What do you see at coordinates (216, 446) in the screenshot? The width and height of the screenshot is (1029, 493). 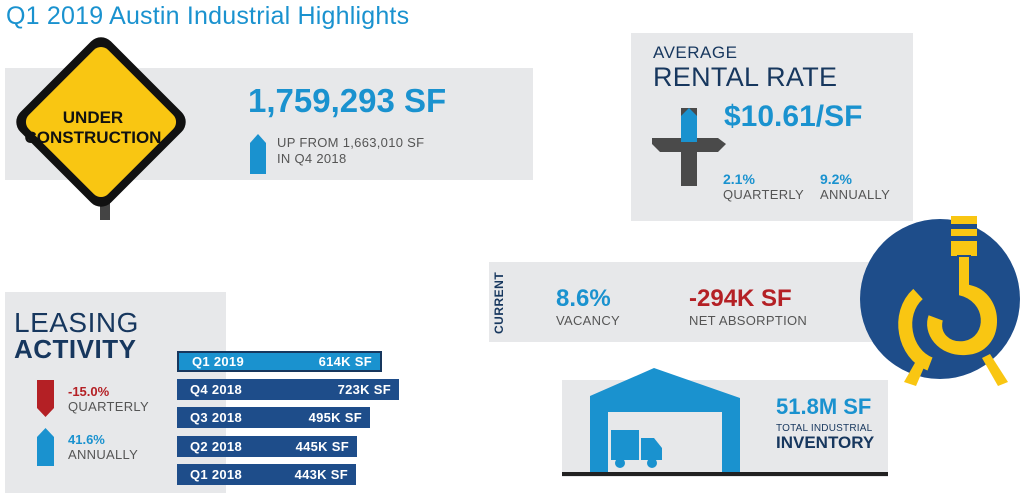 I see `bar-period: Q2 2018` at bounding box center [216, 446].